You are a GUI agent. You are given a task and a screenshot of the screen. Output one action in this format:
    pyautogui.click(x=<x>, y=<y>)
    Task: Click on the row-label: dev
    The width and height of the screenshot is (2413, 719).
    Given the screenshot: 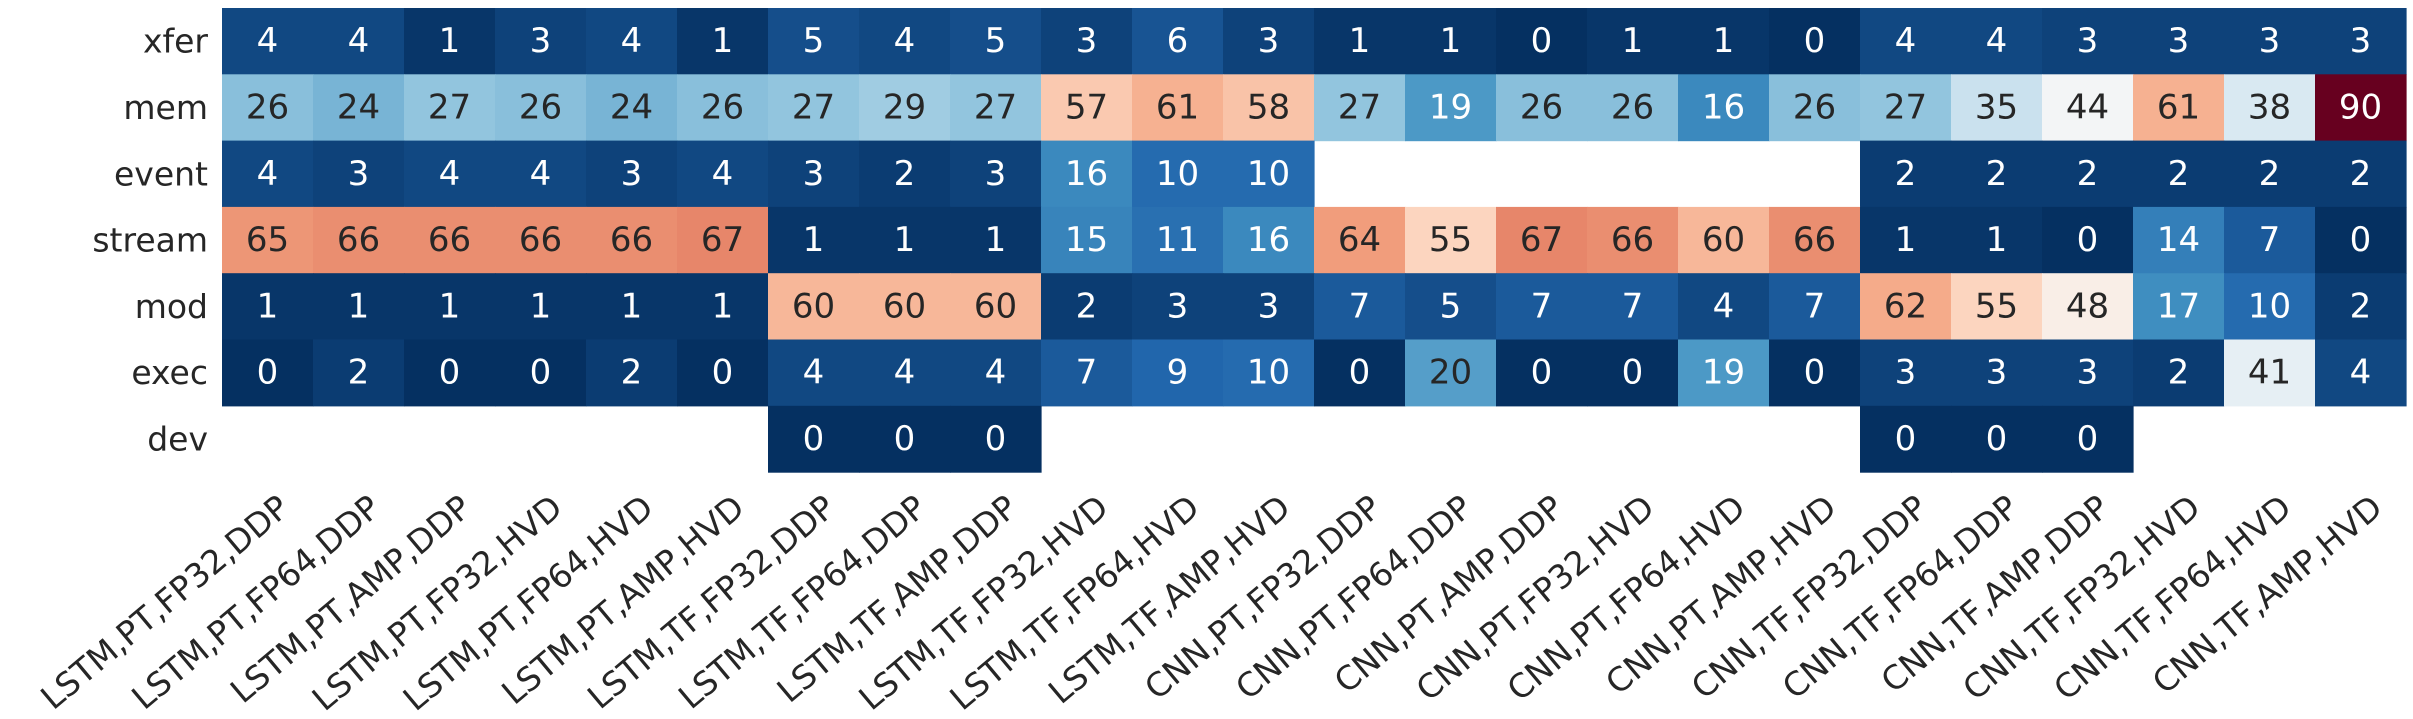 What is the action you would take?
    pyautogui.click(x=177, y=438)
    